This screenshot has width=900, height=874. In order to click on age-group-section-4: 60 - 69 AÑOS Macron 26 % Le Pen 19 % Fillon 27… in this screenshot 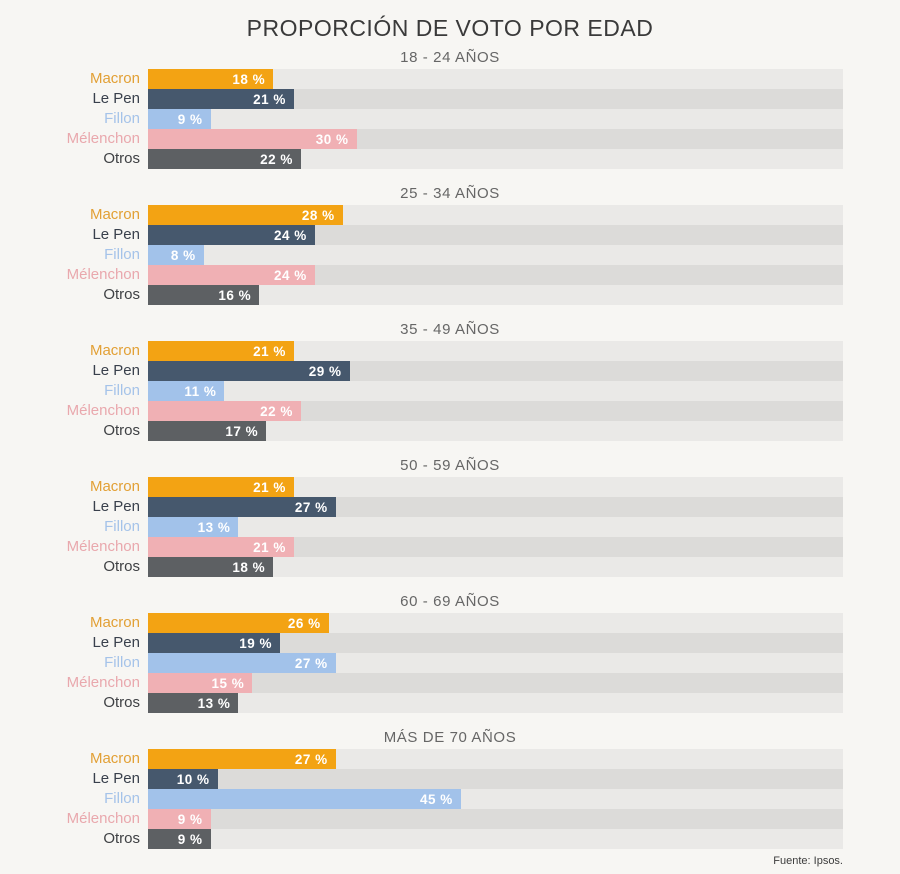, I will do `click(450, 652)`.